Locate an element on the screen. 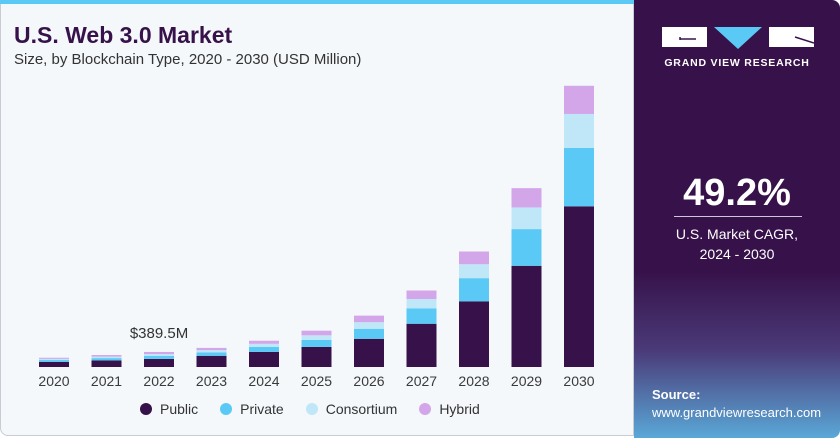  bar-private-2025 is located at coordinates (316, 343).